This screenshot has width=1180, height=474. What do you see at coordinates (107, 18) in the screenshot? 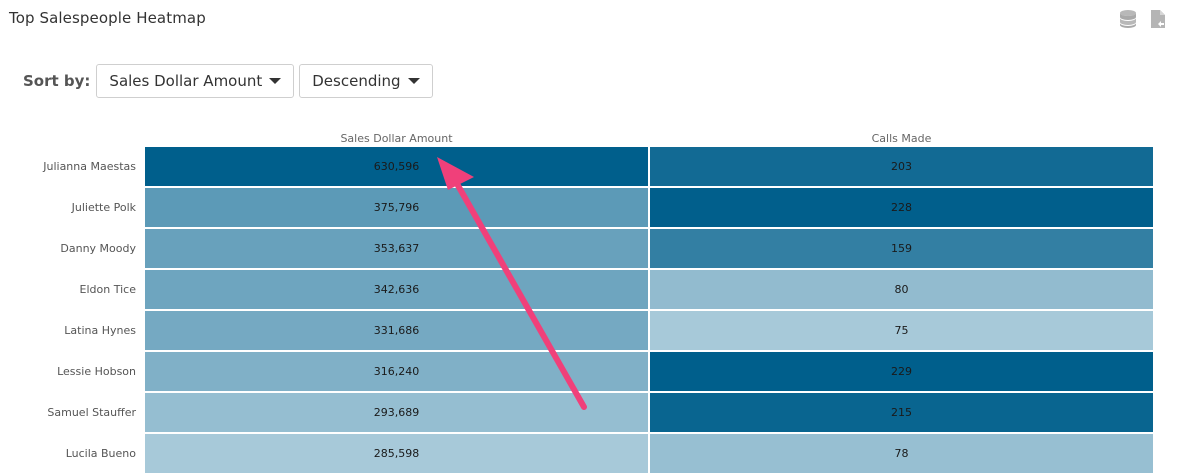
I see `page-title: Top Salespeople Heatmap` at bounding box center [107, 18].